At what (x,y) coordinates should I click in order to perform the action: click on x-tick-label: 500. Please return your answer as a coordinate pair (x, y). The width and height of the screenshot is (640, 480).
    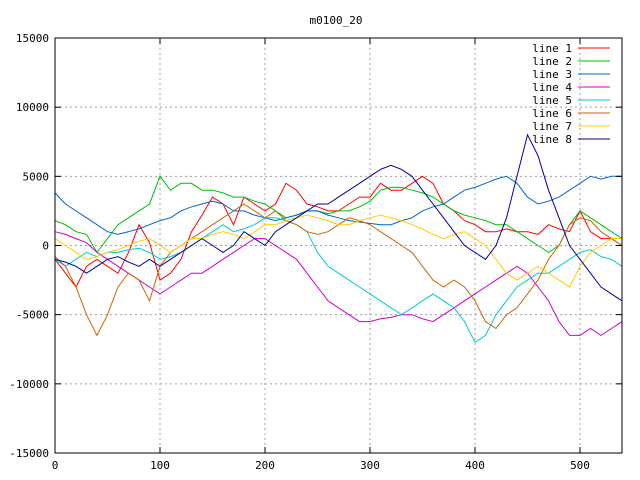
    Looking at the image, I should click on (580, 465).